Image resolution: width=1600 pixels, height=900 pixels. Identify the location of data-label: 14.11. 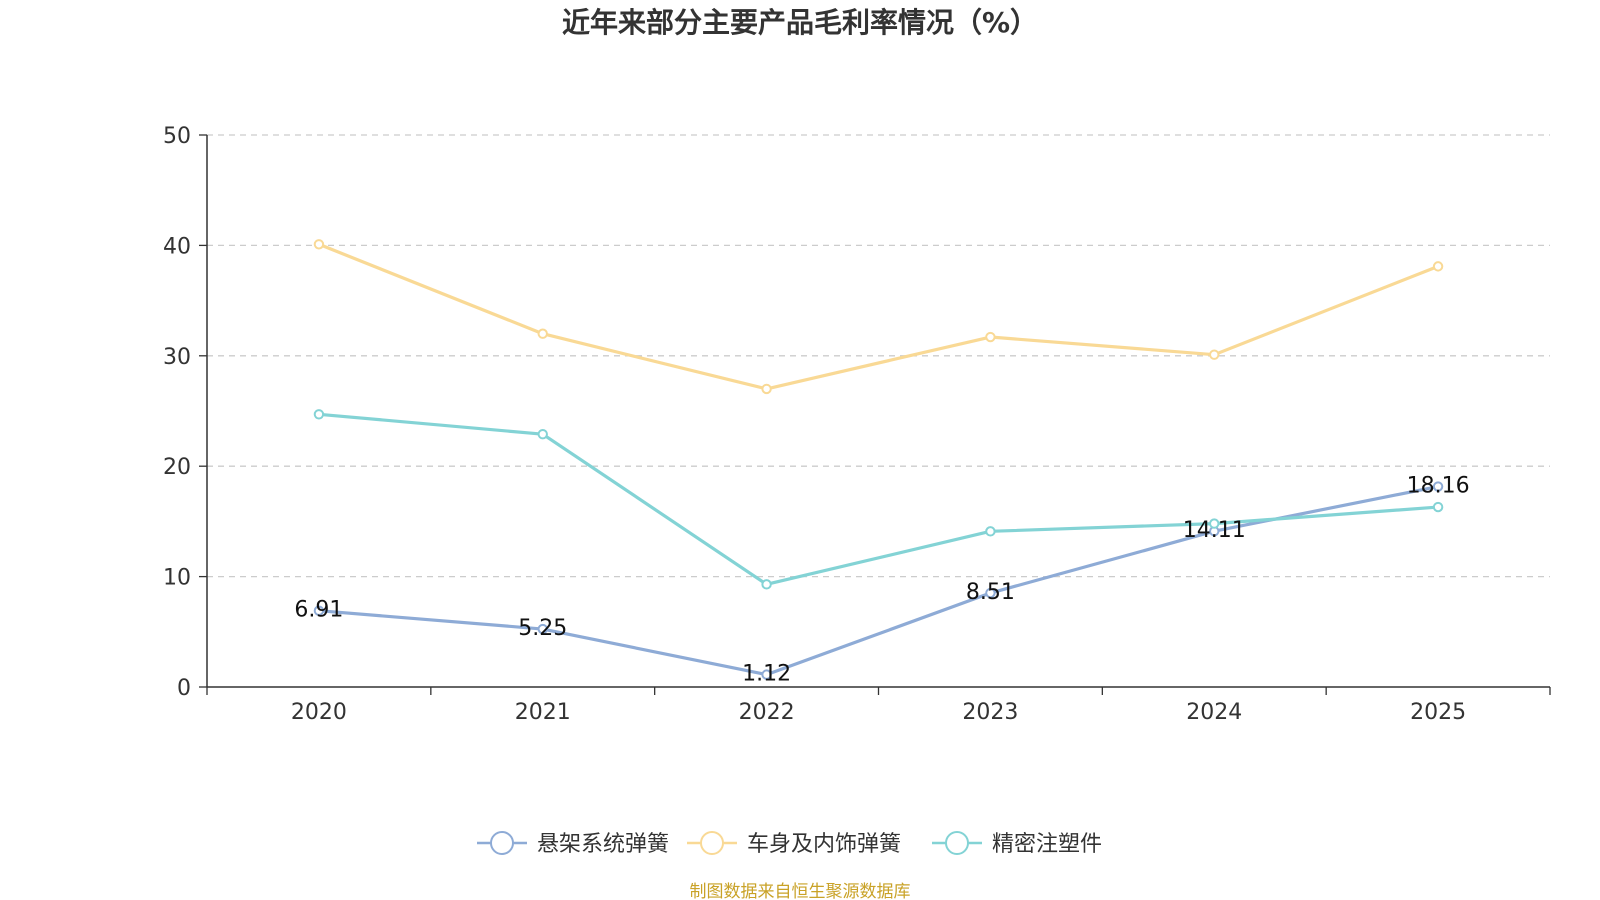
(1214, 530).